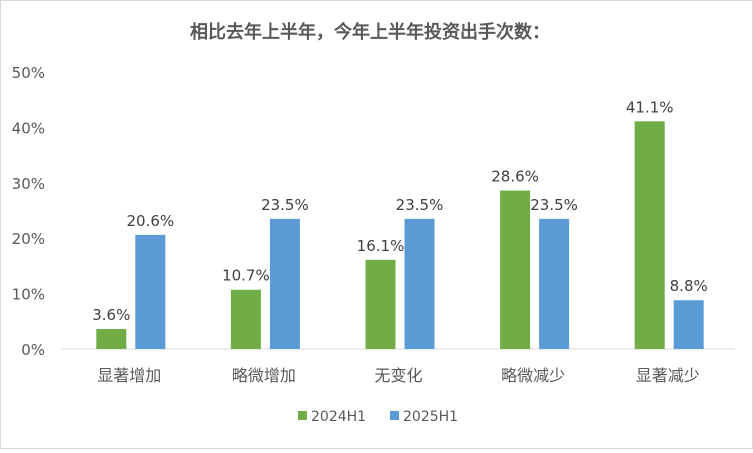  I want to click on legend-label: 2025H1, so click(430, 417).